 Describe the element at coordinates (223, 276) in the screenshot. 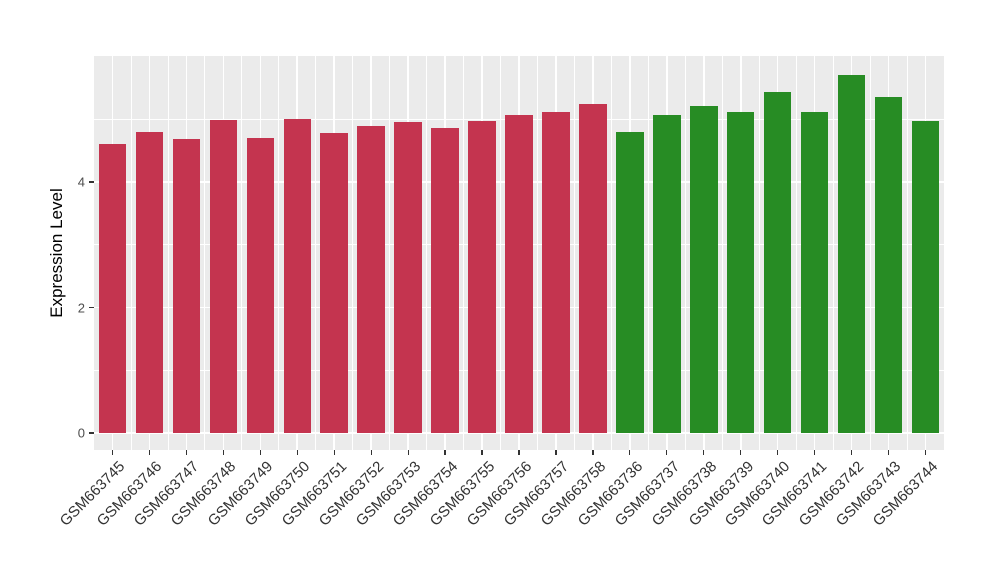

I see `bar-GSM663748` at that location.